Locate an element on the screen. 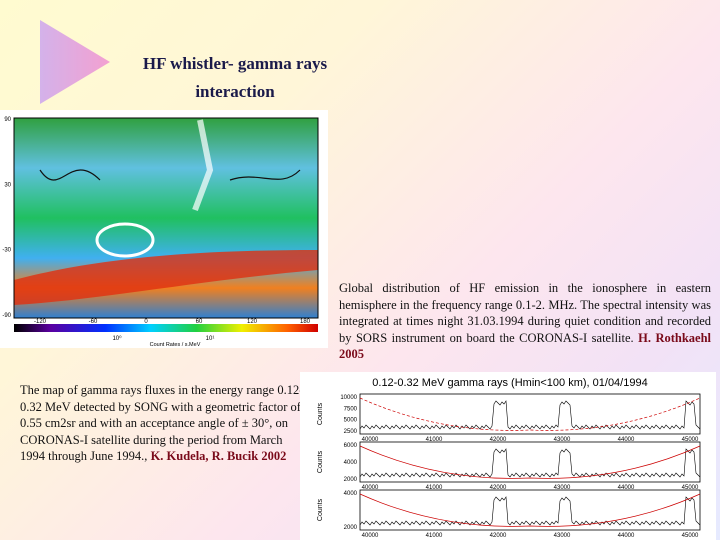 The width and height of the screenshot is (720, 540). lat-label: -90 is located at coordinates (6, 316).